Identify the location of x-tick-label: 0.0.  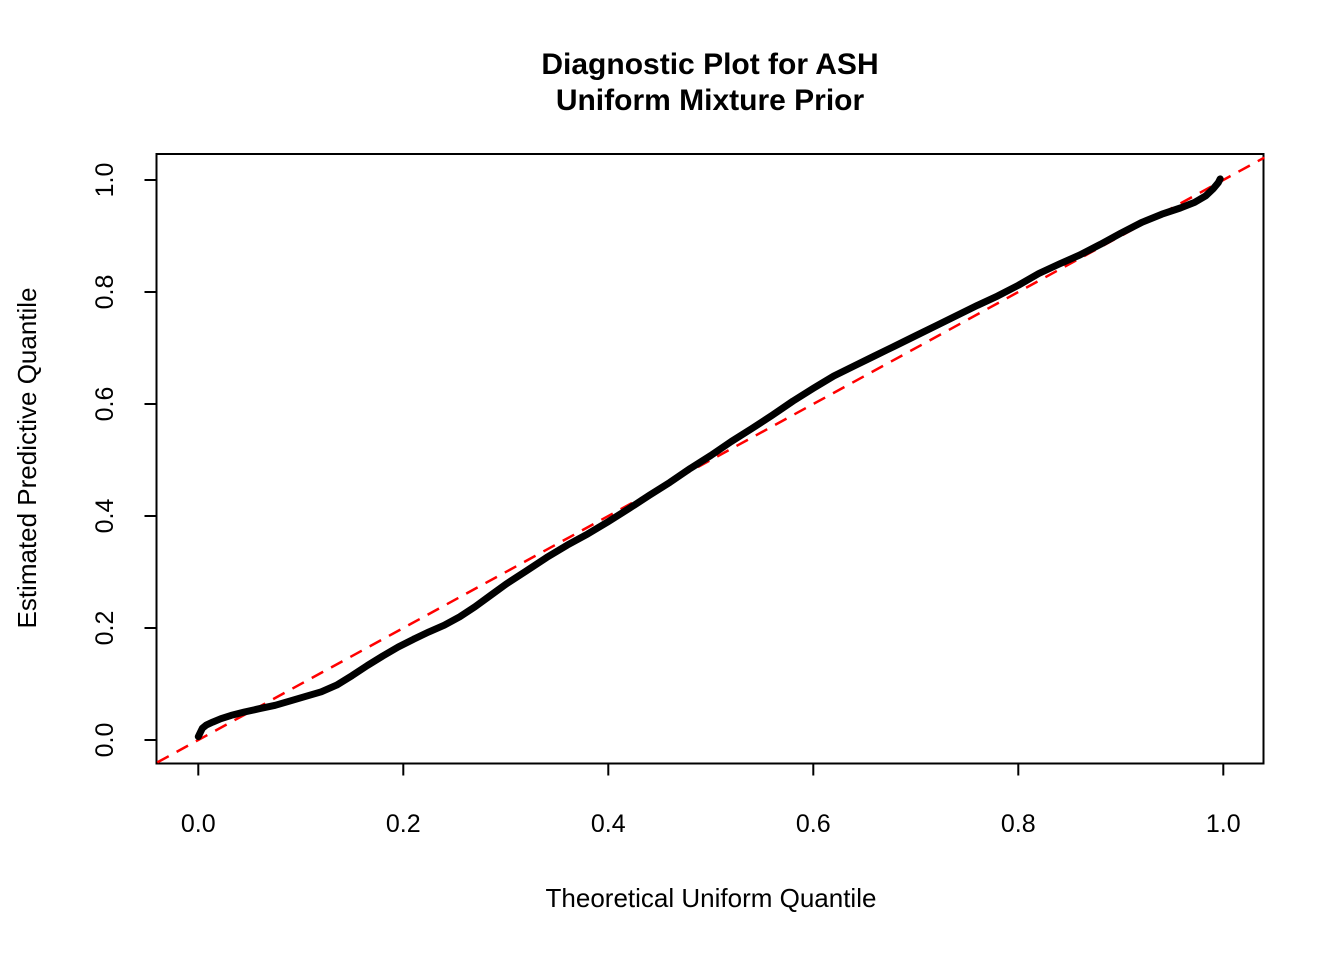
(198, 824).